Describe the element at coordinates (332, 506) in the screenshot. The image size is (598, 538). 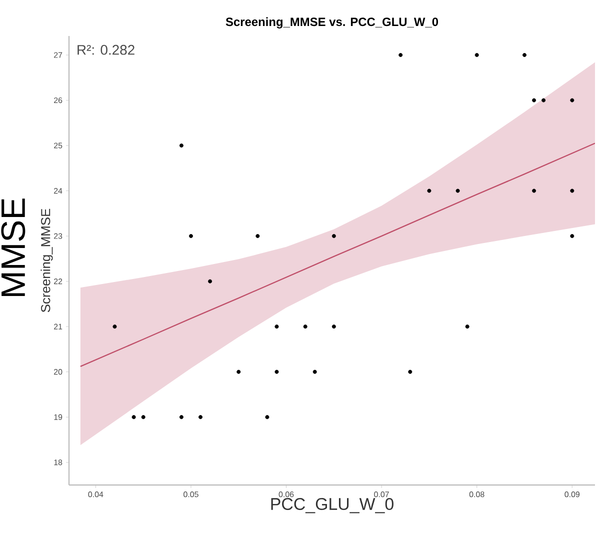
I see `x-axis-title: PCC_GLU_W_0` at that location.